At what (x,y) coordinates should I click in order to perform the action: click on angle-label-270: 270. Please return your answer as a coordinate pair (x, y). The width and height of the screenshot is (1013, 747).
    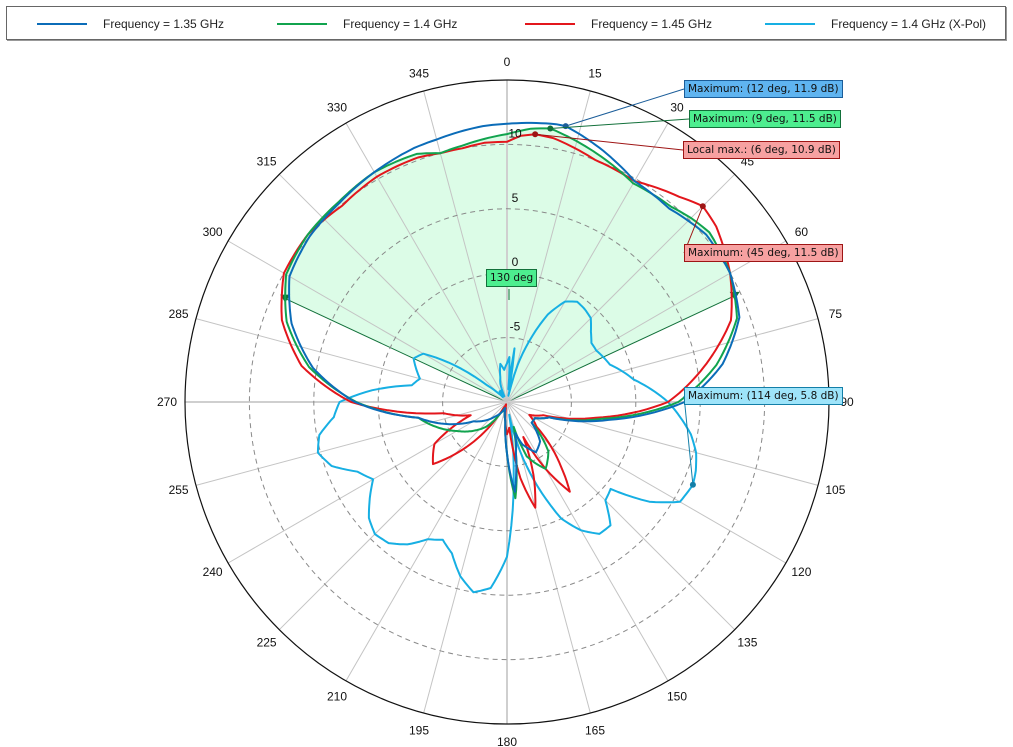
    Looking at the image, I should click on (167, 402).